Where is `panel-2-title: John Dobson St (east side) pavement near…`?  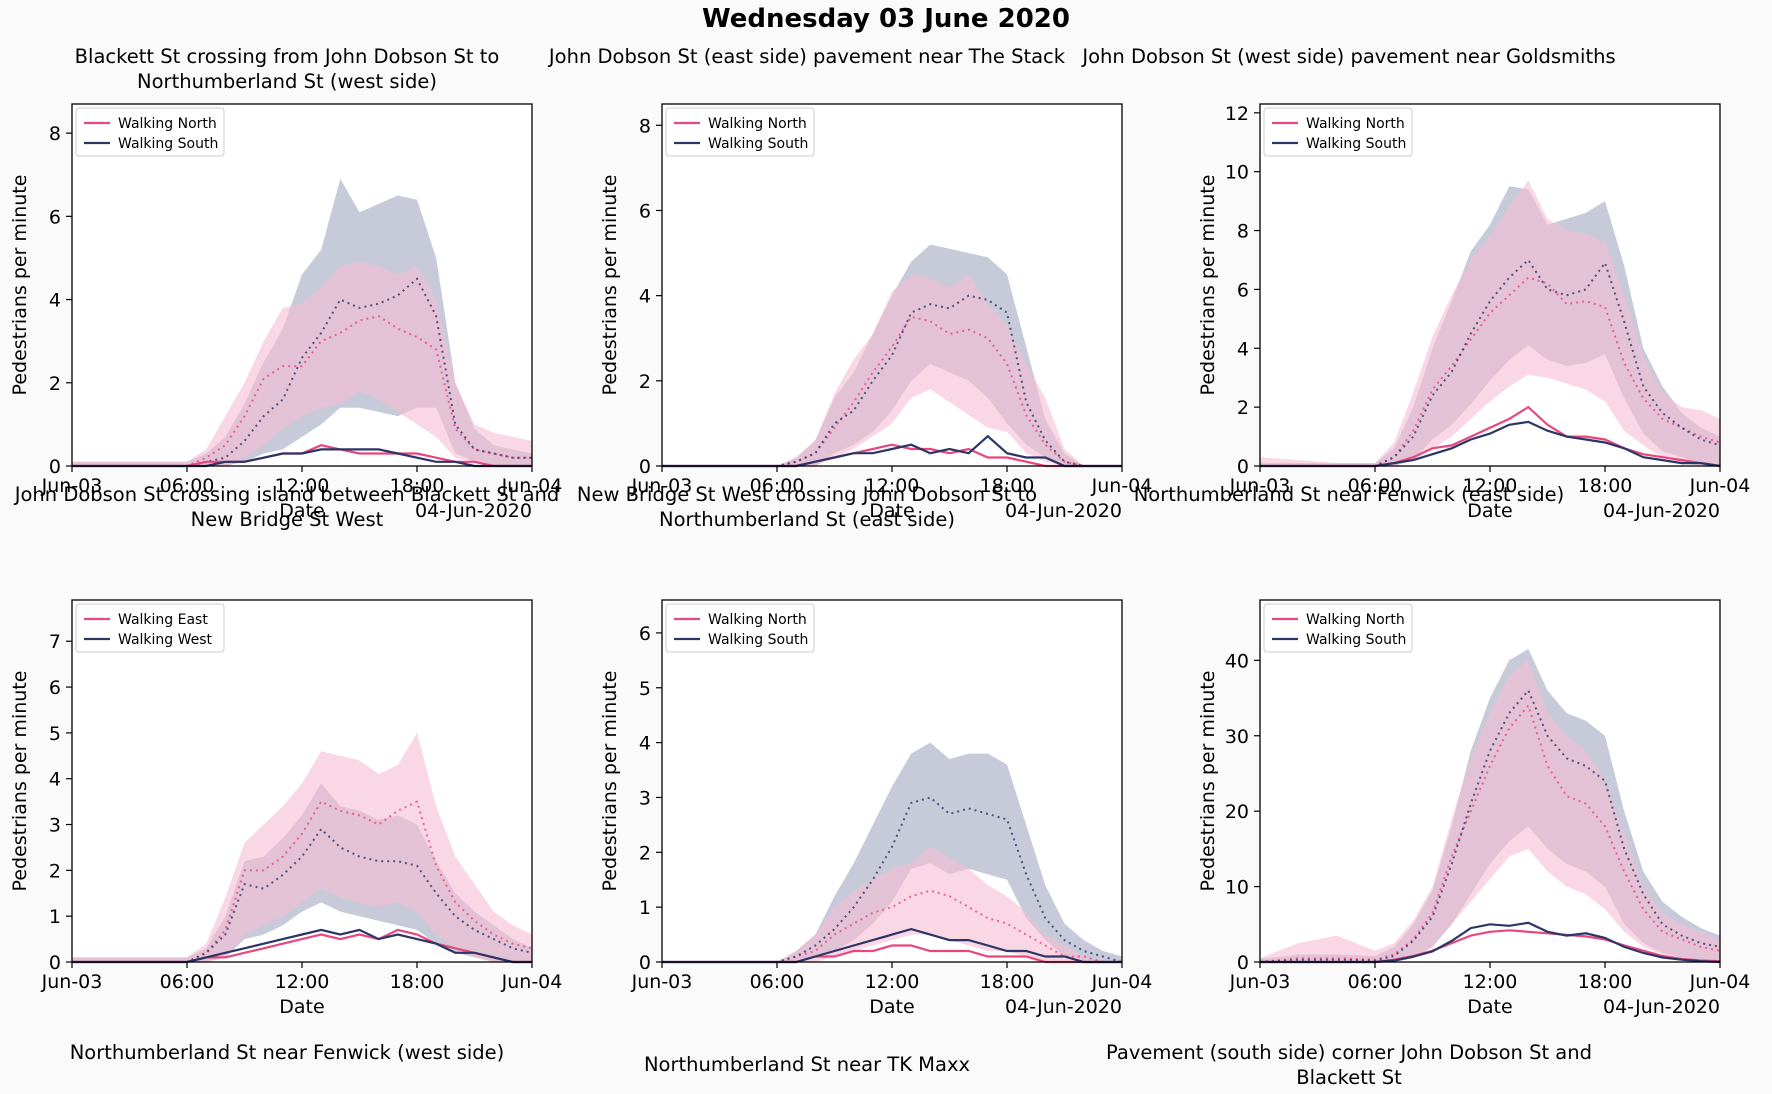 panel-2-title: John Dobson St (east side) pavement near… is located at coordinates (807, 56).